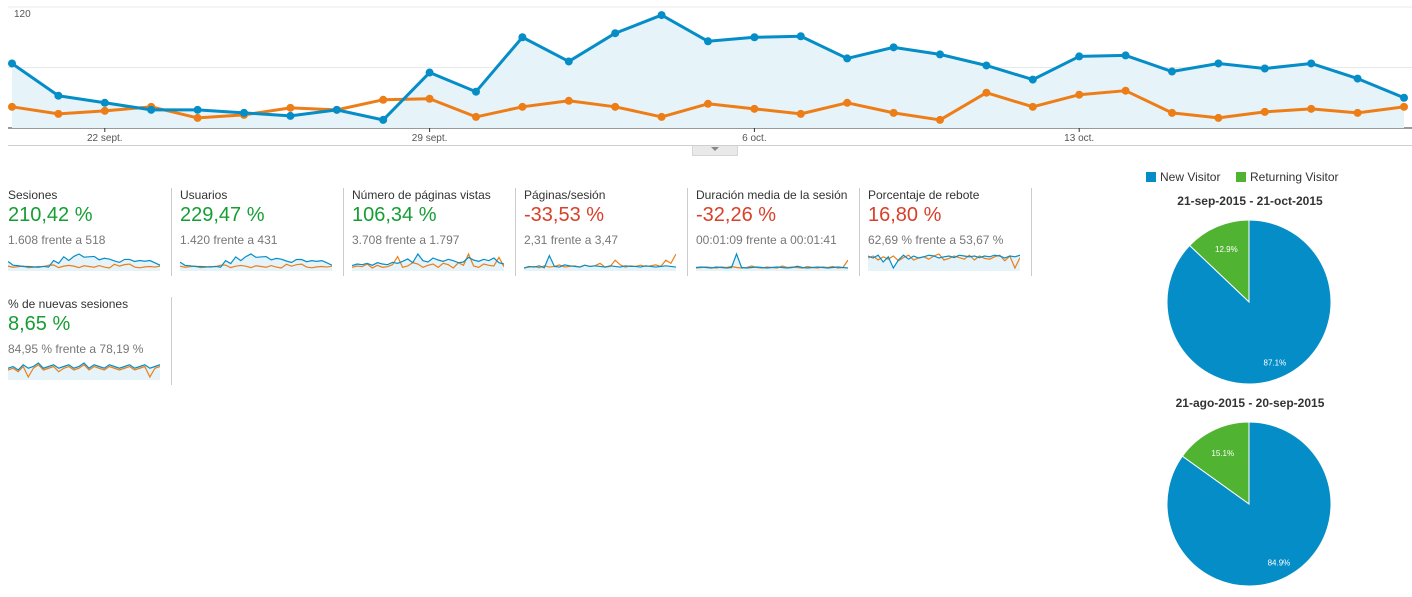 The width and height of the screenshot is (1412, 597). Describe the element at coordinates (222, 215) in the screenshot. I see `metric-change: 229,47 %` at that location.